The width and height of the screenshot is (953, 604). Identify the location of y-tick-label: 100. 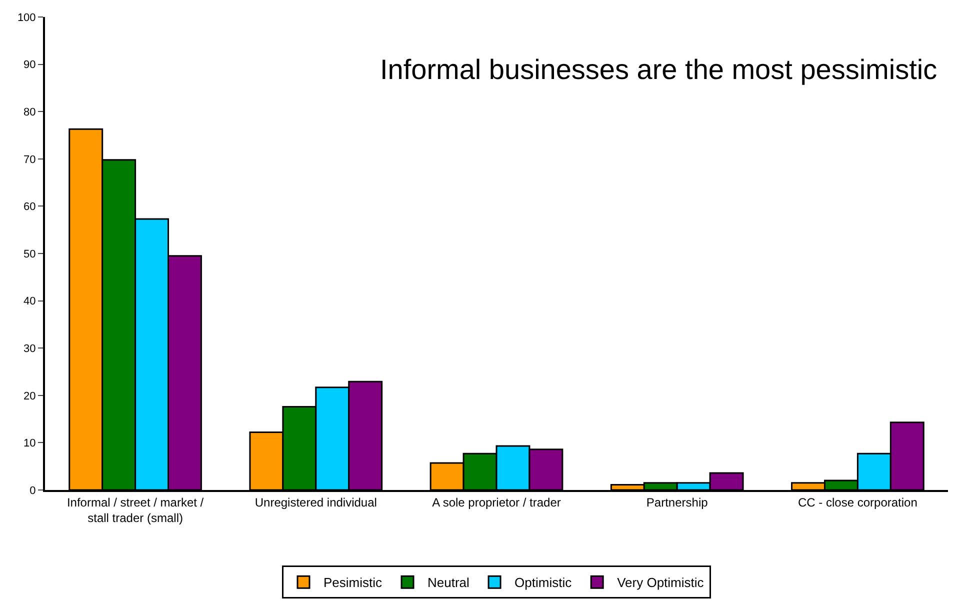
(26, 18).